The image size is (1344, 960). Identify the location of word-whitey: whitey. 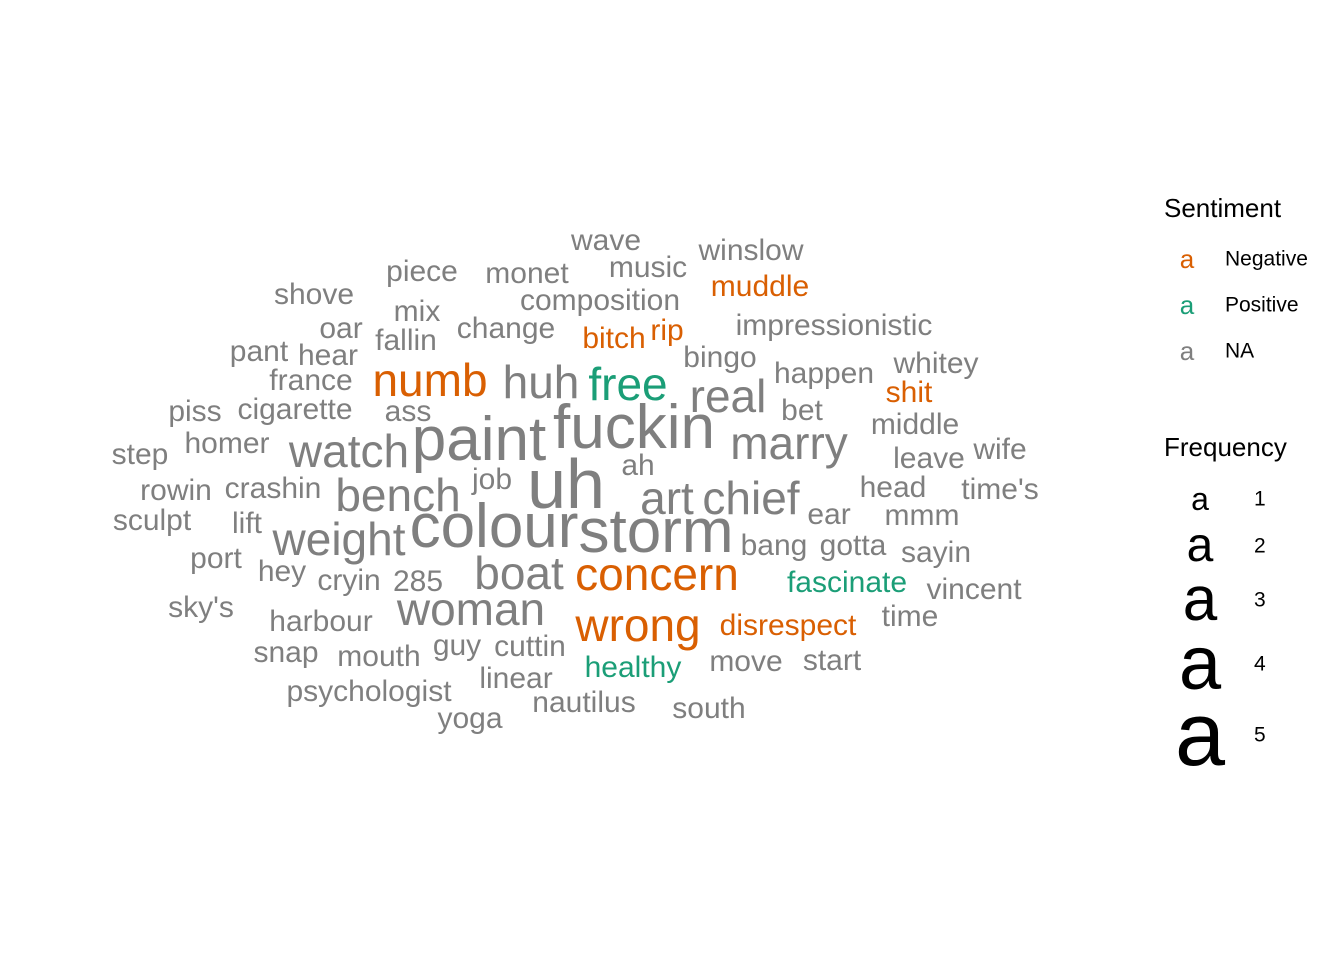
(936, 363).